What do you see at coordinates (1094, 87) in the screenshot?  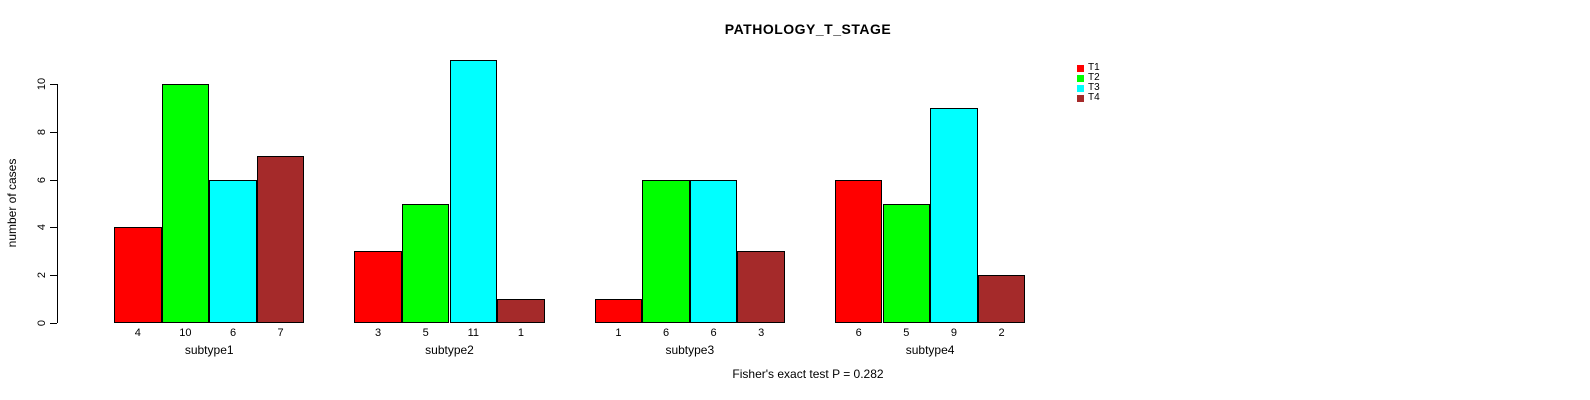 I see `legend-label: T3` at bounding box center [1094, 87].